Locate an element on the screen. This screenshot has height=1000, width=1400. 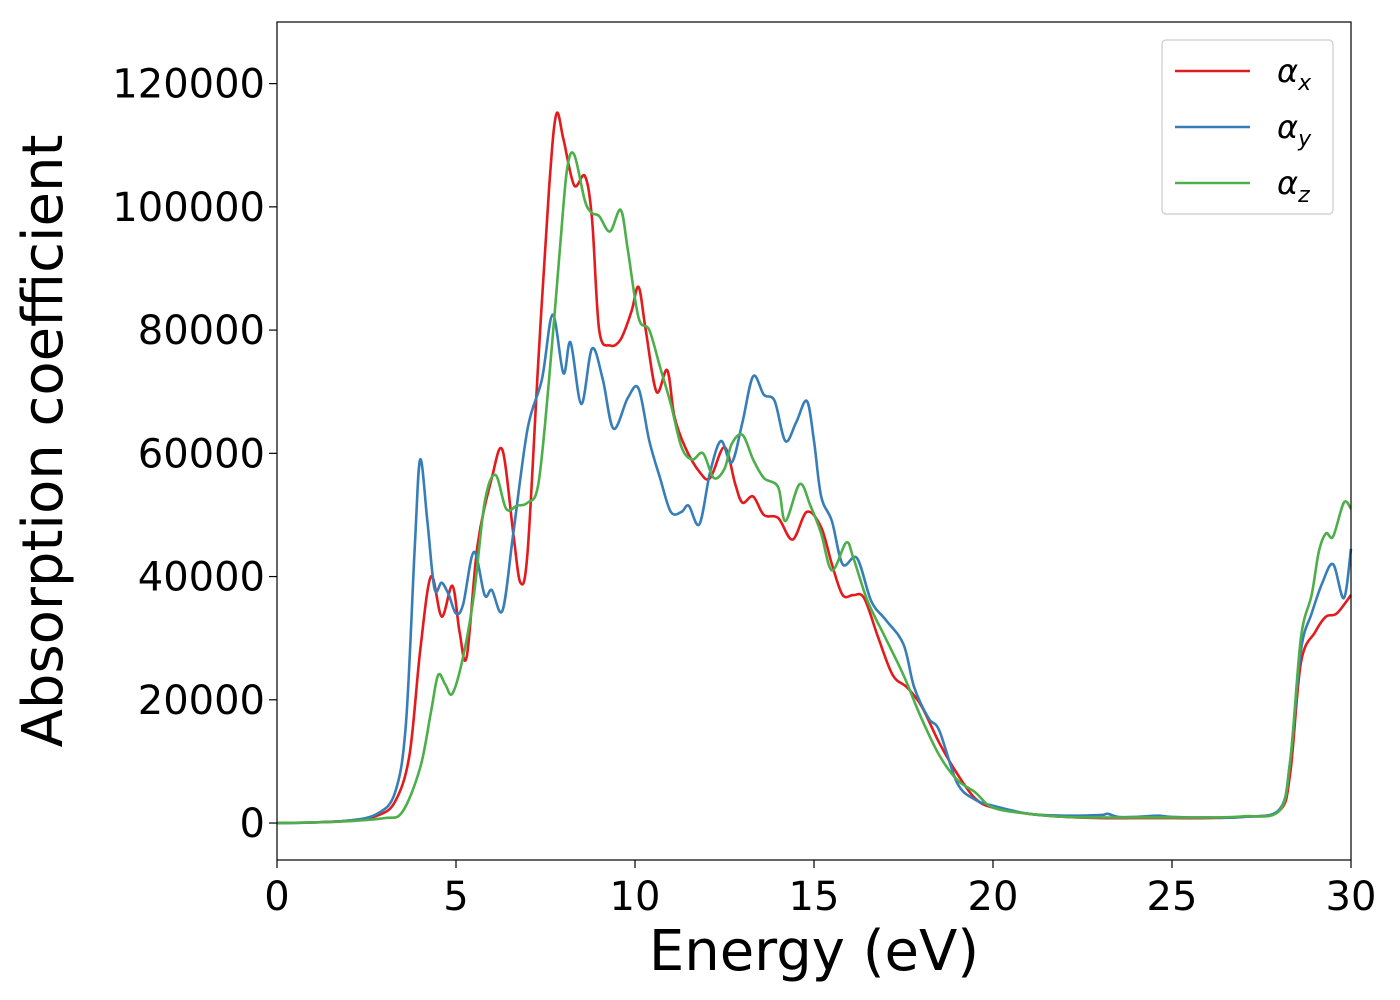
y-tick-label: 100000 is located at coordinates (188, 208).